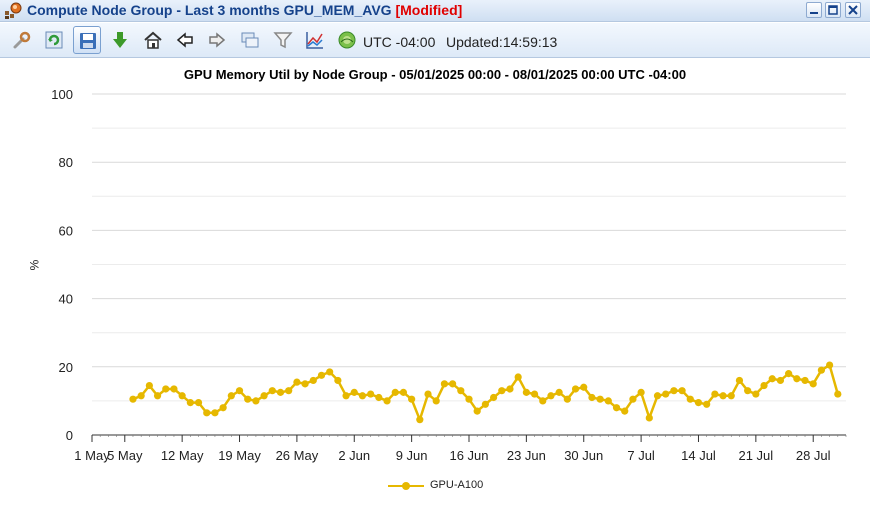  Describe the element at coordinates (297, 455) in the screenshot. I see `x-tick-label: 26 May` at that location.